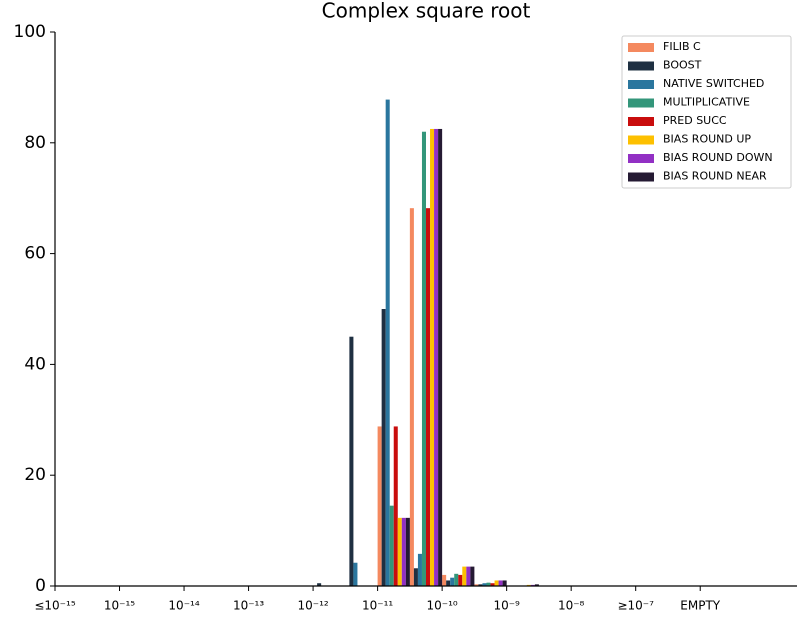 The width and height of the screenshot is (798, 617). What do you see at coordinates (248, 606) in the screenshot?
I see `x-tick-label: 10⁻¹³` at bounding box center [248, 606].